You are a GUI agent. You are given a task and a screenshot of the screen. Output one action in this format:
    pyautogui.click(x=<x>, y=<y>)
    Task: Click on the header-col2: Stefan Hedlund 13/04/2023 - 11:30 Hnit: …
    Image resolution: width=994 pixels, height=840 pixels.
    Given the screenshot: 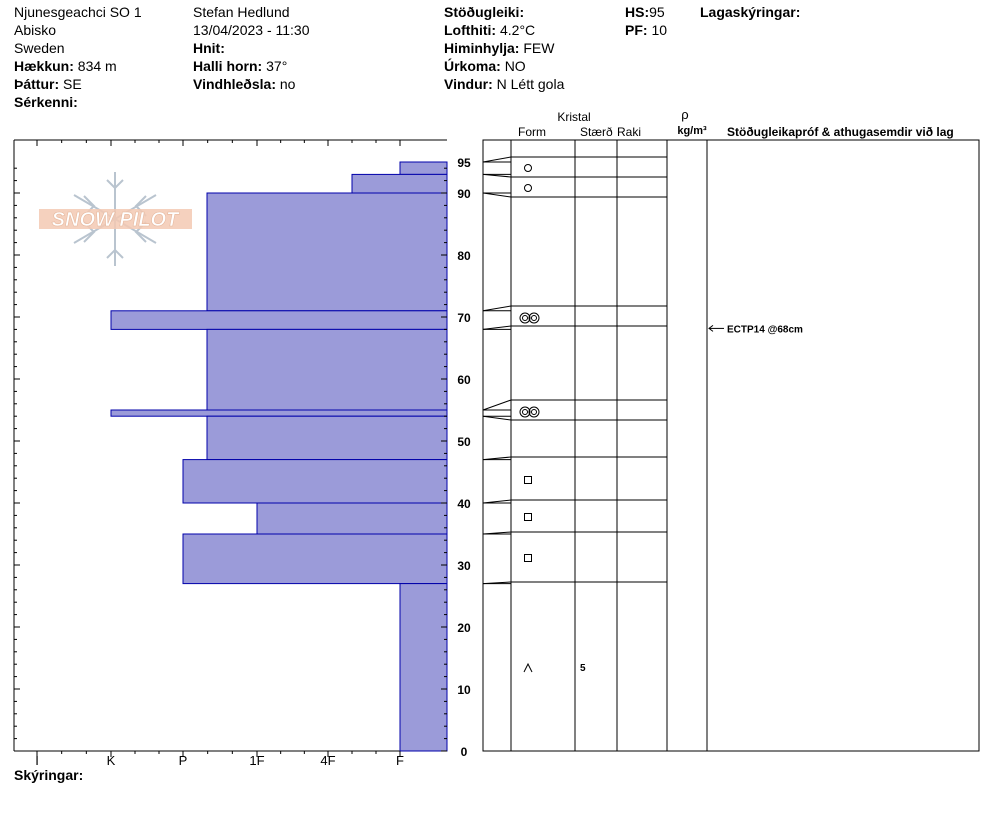 What is the action you would take?
    pyautogui.click(x=251, y=48)
    